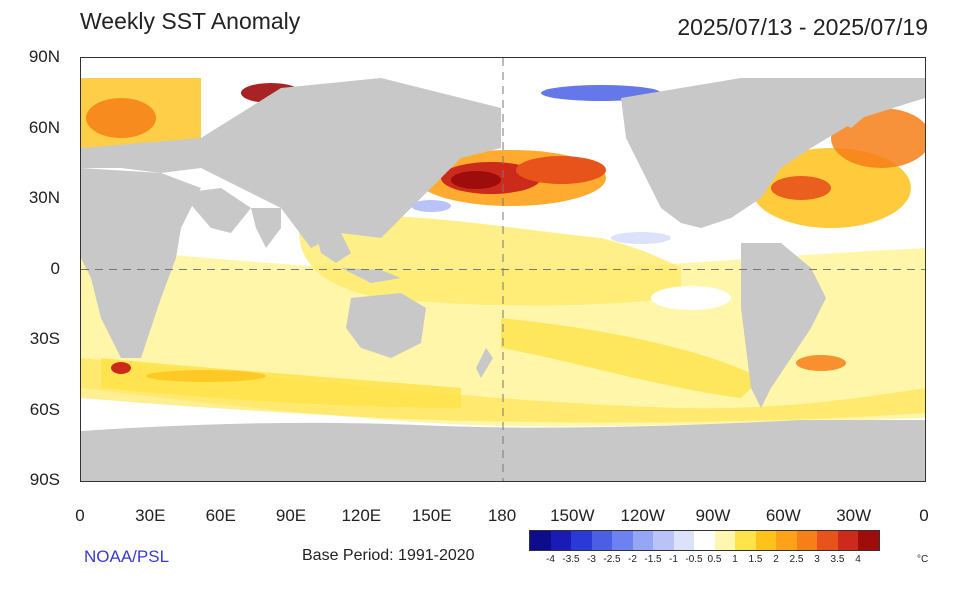 This screenshot has width=960, height=589. I want to click on anomaly-colorbar, so click(704, 540).